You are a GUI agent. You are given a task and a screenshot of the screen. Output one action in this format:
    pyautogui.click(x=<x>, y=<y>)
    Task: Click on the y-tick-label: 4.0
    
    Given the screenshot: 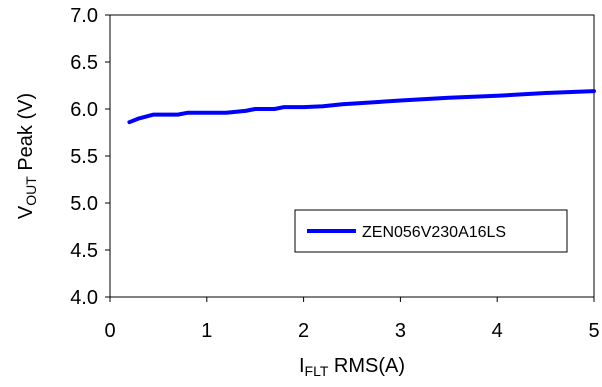 What is the action you would take?
    pyautogui.click(x=84, y=298)
    